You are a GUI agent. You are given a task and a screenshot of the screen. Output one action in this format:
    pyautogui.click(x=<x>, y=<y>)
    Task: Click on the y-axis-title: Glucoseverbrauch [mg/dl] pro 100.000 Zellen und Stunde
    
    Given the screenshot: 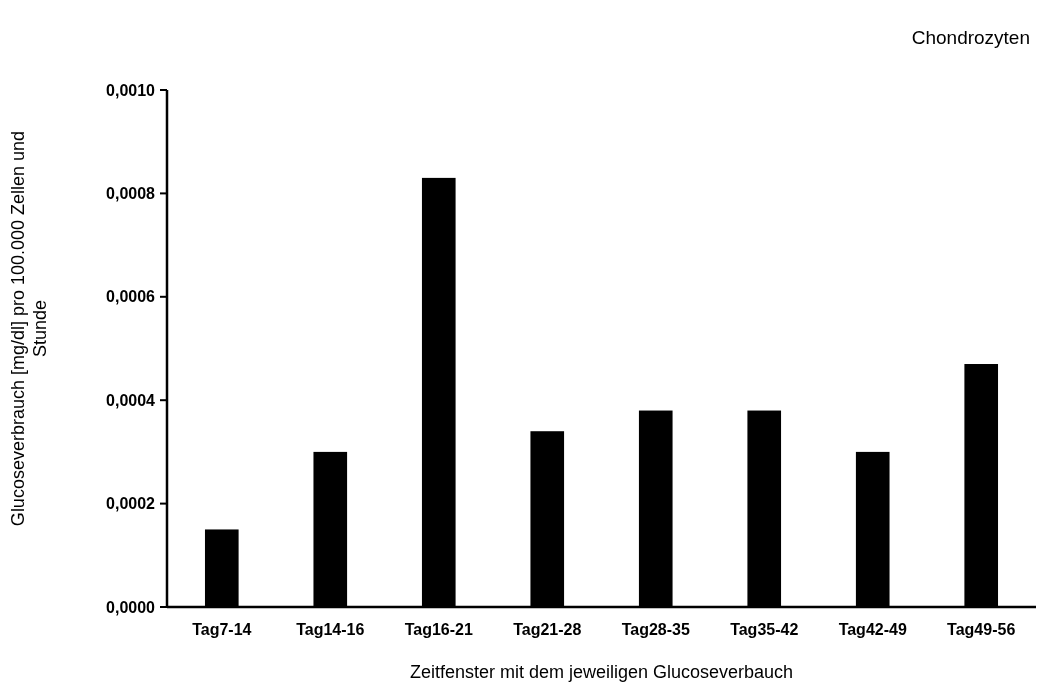 What is the action you would take?
    pyautogui.click(x=29, y=328)
    